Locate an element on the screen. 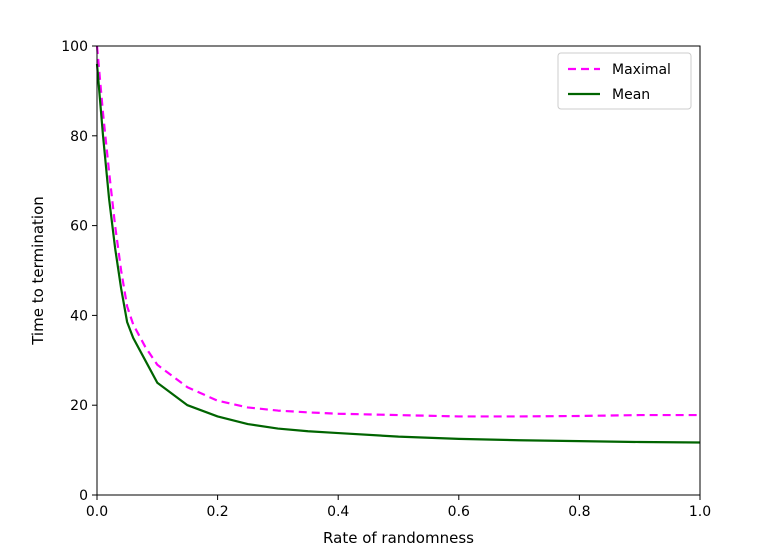 This screenshot has height=560, width=778. y-axis-label: Time to termination is located at coordinates (38, 271).